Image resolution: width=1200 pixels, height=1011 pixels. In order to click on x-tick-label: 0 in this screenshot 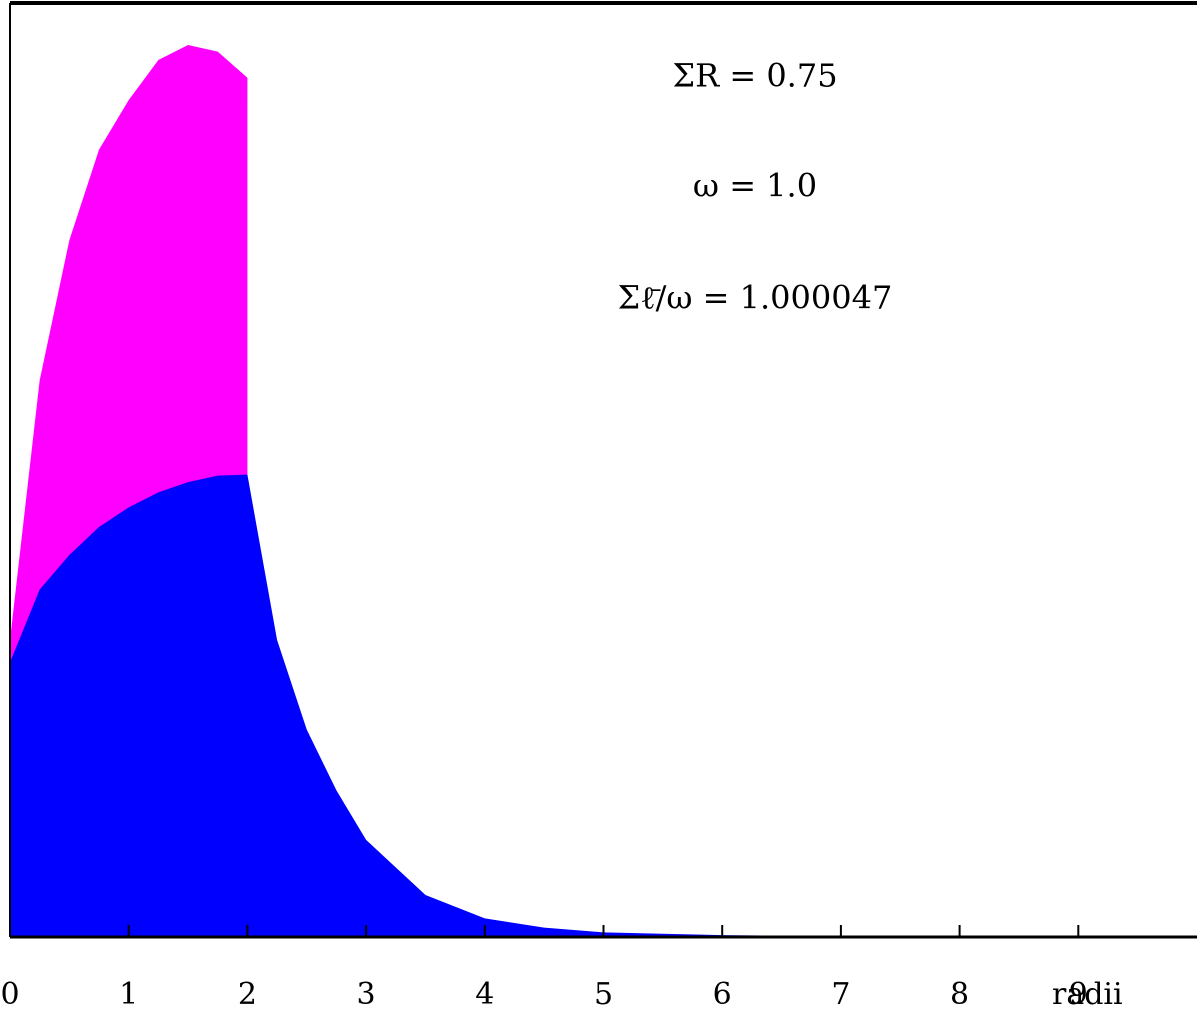, I will do `click(9, 994)`.